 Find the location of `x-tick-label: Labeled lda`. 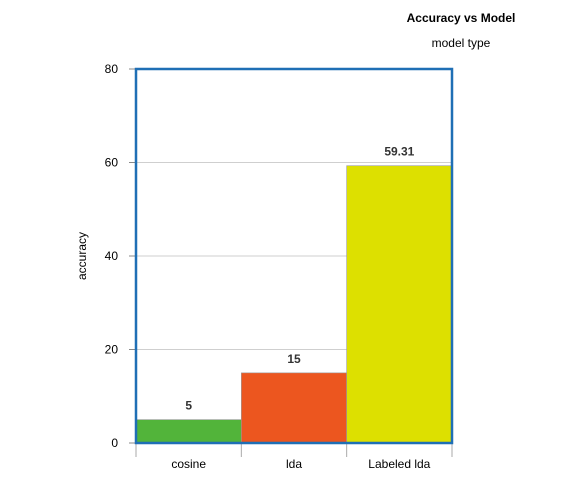

x-tick-label: Labeled lda is located at coordinates (399, 464).